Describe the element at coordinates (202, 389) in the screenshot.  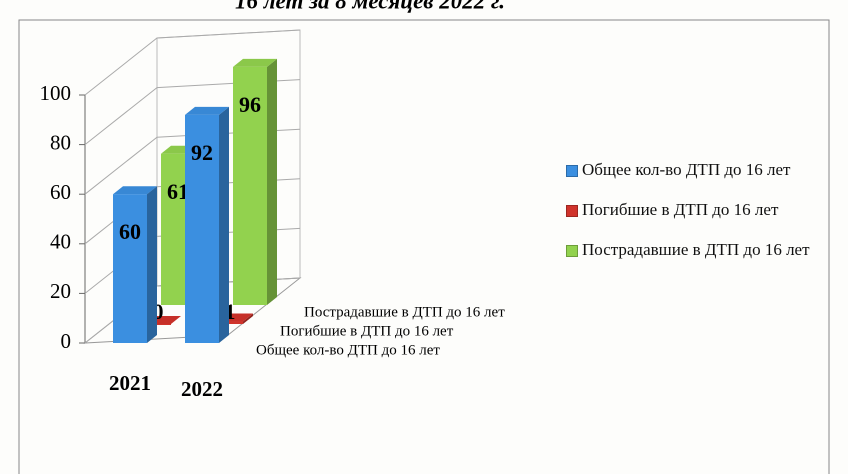
I see `x-tick-label: 2022` at that location.